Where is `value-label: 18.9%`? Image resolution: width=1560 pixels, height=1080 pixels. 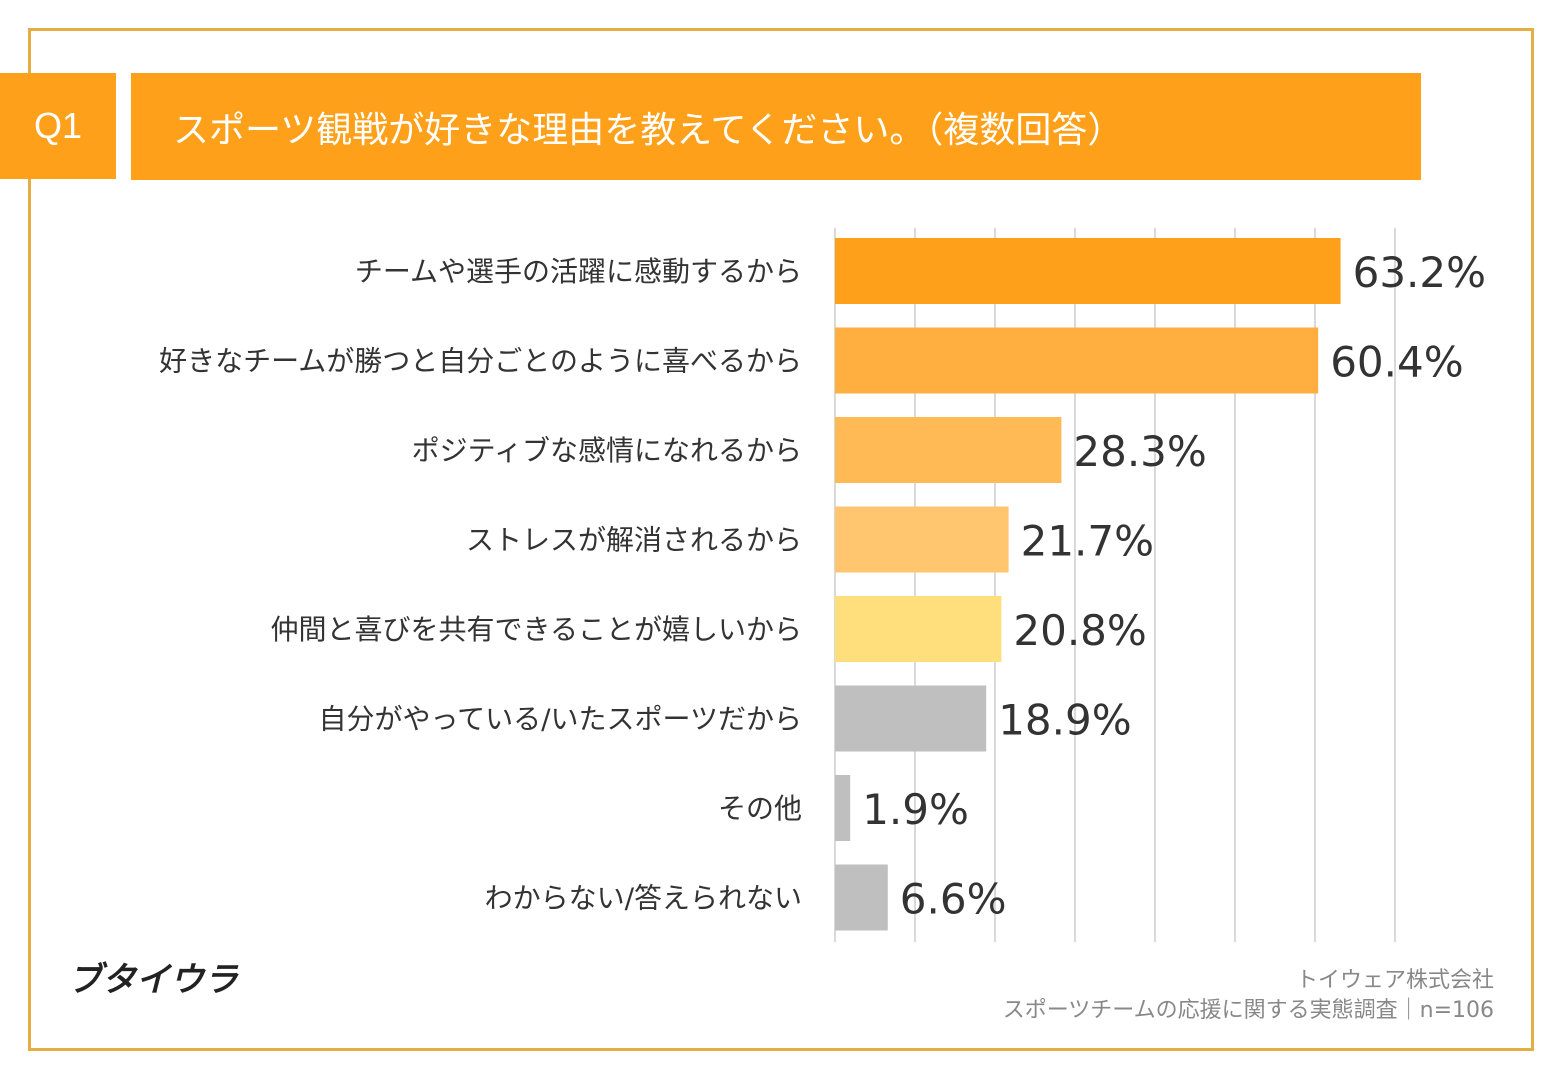 value-label: 18.9% is located at coordinates (1064, 720).